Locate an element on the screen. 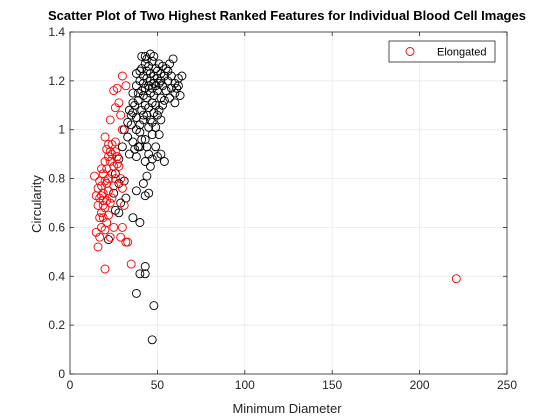  y-tick-label: 1.2 is located at coordinates (56, 81).